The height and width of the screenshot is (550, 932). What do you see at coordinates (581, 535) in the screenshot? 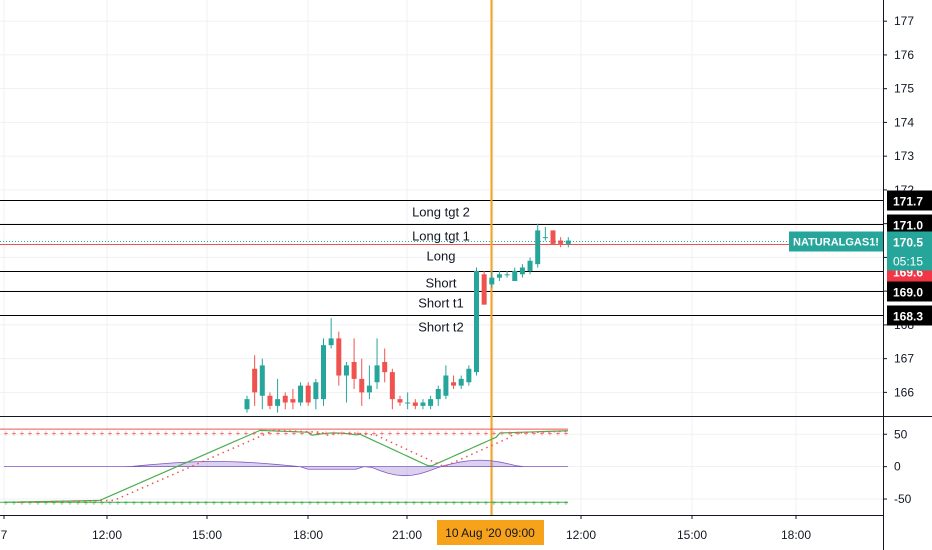
I see `time-tick-label: 12:00` at bounding box center [581, 535].